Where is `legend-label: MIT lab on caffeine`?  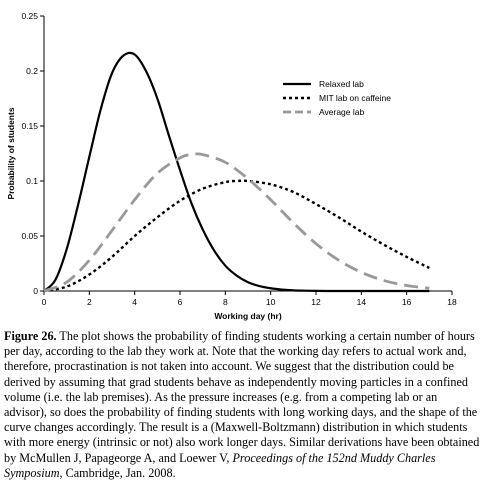 legend-label: MIT lab on caffeine is located at coordinates (355, 98).